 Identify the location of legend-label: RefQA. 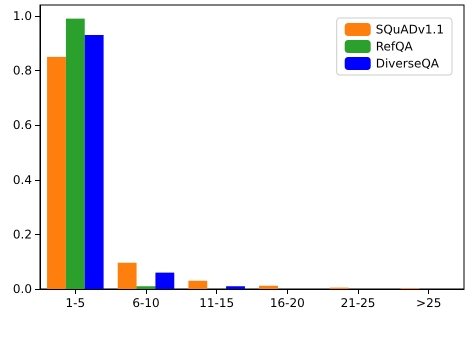
(395, 47).